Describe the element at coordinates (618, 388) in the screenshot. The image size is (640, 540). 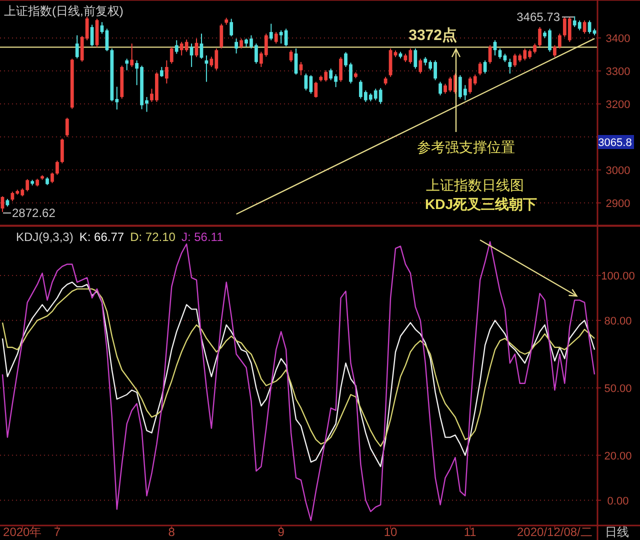
I see `y-tick-label: 50.00` at that location.